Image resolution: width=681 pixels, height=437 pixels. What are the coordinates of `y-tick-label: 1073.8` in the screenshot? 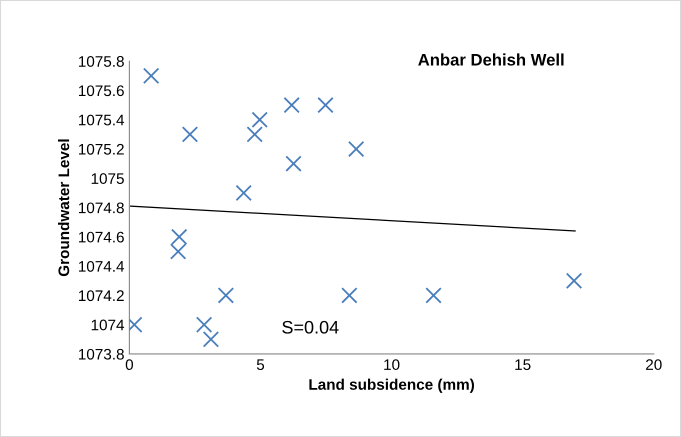 It's located at (101, 354).